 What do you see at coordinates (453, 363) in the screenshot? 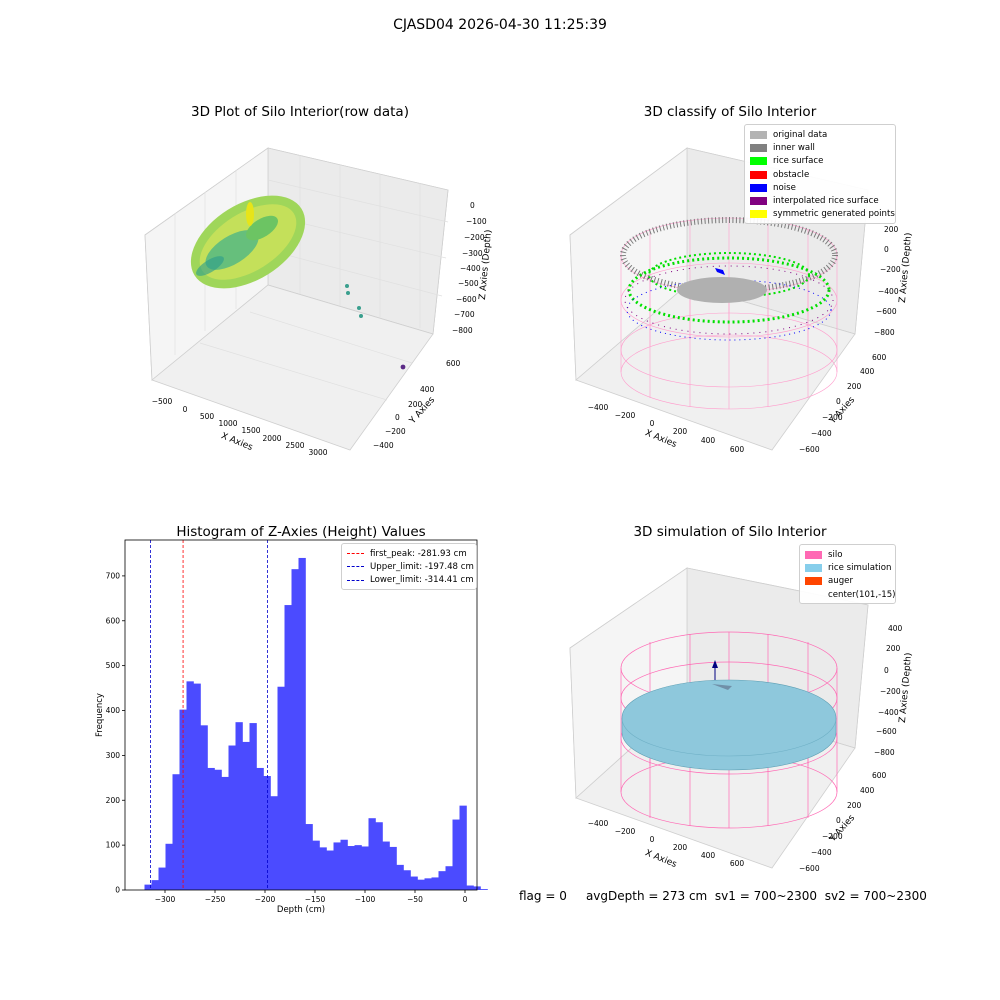
I see `raw-ytick: 600` at bounding box center [453, 363].